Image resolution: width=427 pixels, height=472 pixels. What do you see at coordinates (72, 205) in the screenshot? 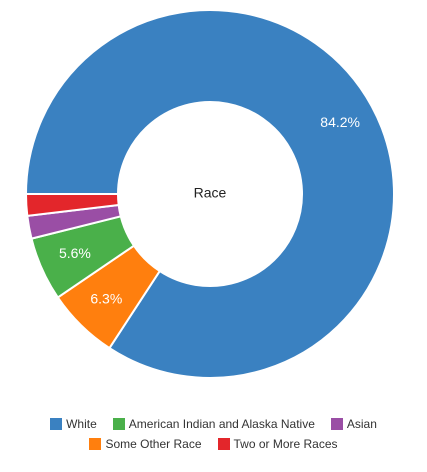
I see `slice-two-or-more-races` at bounding box center [72, 205].